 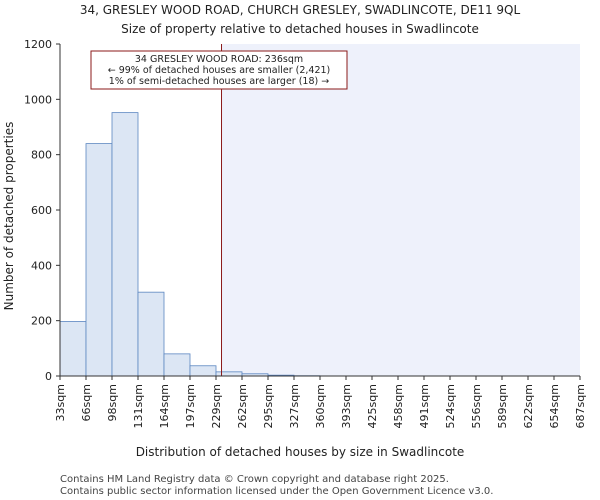 What do you see at coordinates (125, 244) in the screenshot?
I see `bar-98sqm` at bounding box center [125, 244].